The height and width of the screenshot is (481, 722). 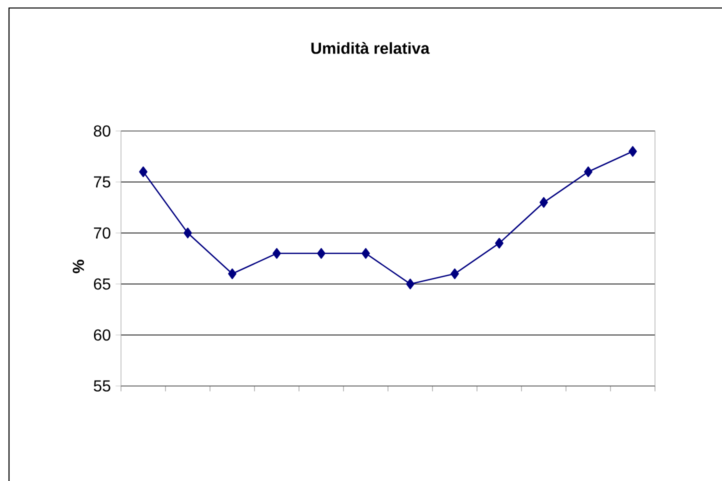 What do you see at coordinates (78, 267) in the screenshot?
I see `y-axis-title: %` at bounding box center [78, 267].